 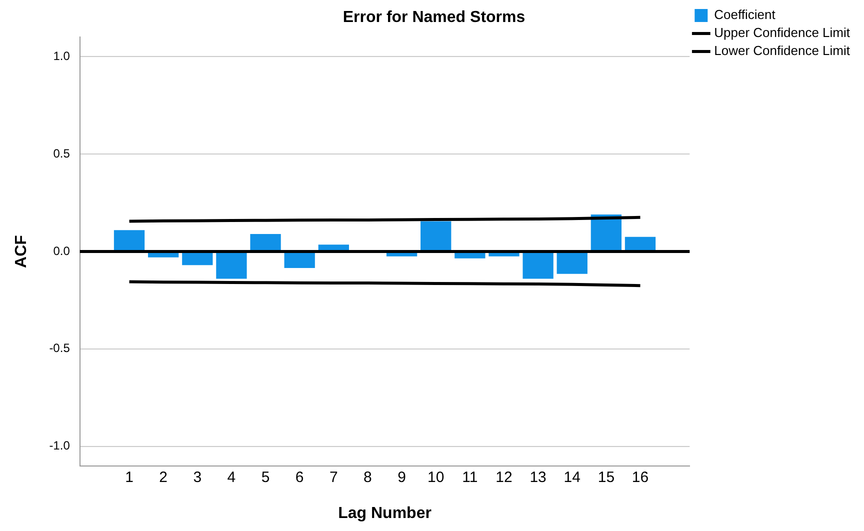 What do you see at coordinates (470, 477) in the screenshot?
I see `x-tick-label: 11` at bounding box center [470, 477].